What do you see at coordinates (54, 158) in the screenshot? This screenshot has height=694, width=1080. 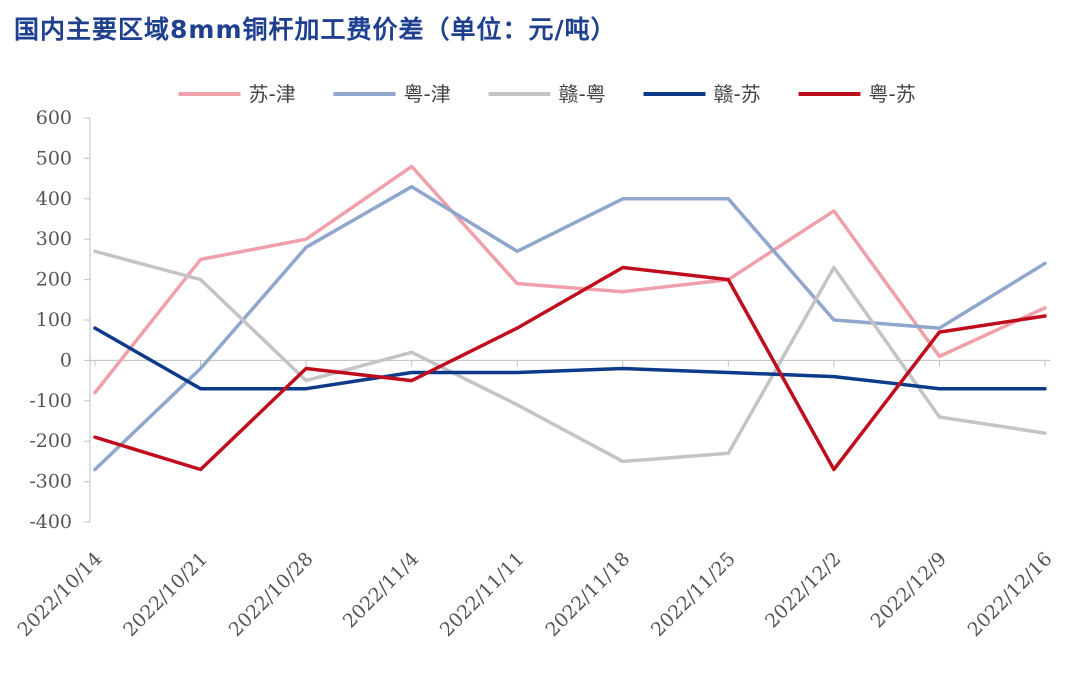 I see `y-tick-label: 500` at bounding box center [54, 158].